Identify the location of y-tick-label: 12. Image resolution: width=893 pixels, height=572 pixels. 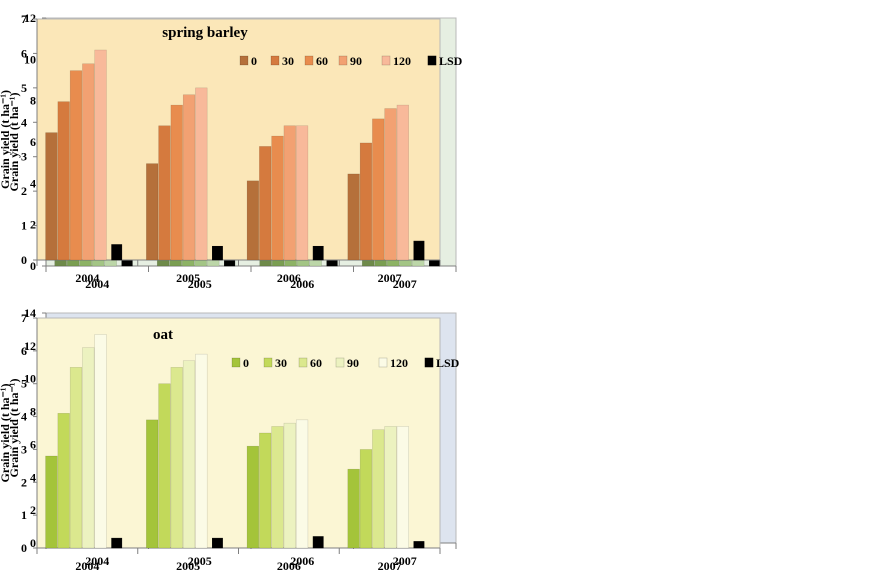
(30, 18).